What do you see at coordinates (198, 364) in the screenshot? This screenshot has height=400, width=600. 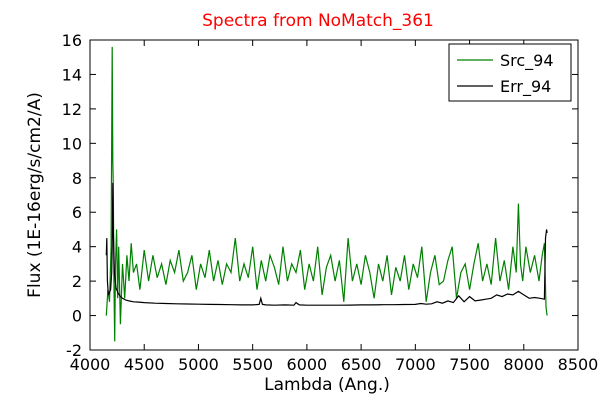 I see `x-tick-label: 5000` at bounding box center [198, 364].